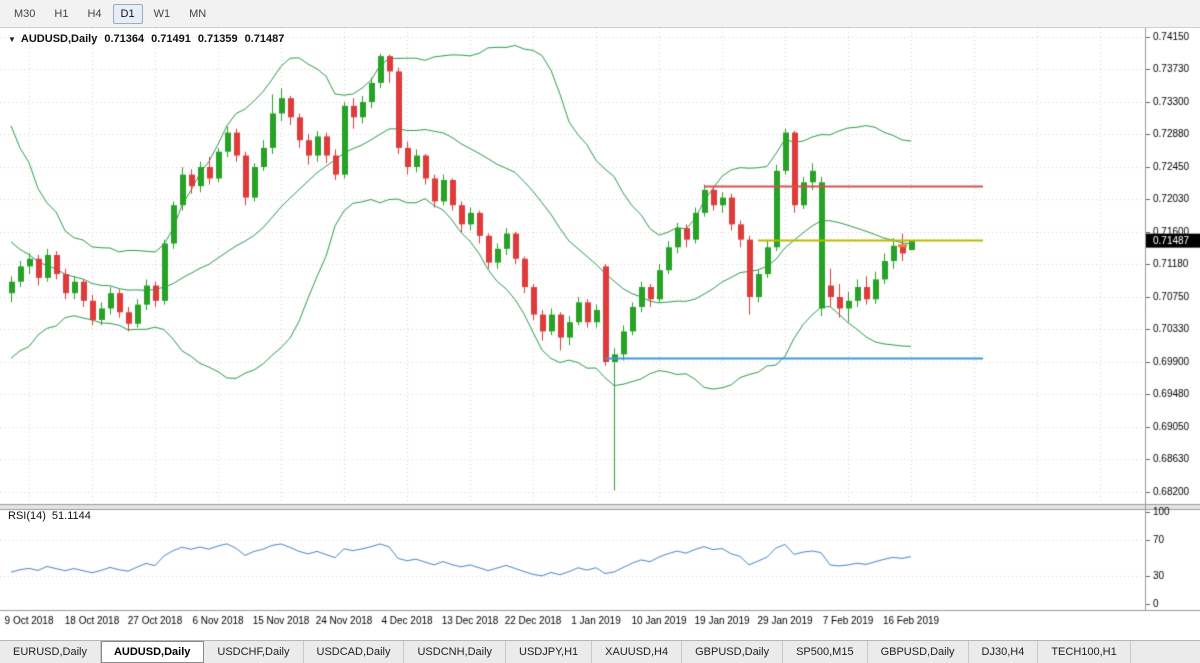 The height and width of the screenshot is (663, 1200). Describe the element at coordinates (50, 652) in the screenshot. I see `chart-tab-0-eurusd-daily: EURUSD,Daily` at that location.